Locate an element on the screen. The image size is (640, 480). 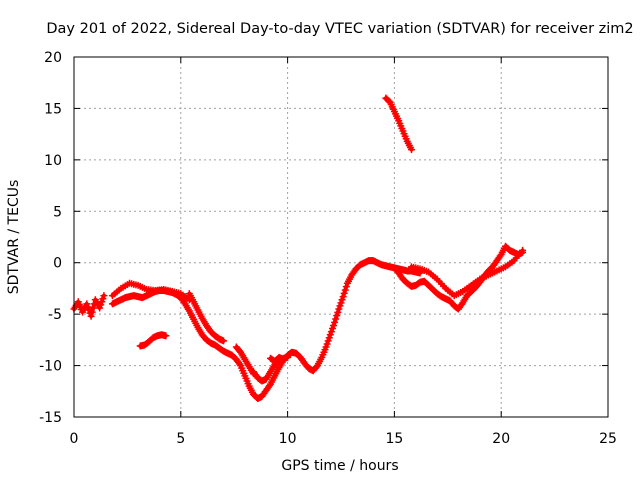
series-track-c is located at coordinates (150, 291).